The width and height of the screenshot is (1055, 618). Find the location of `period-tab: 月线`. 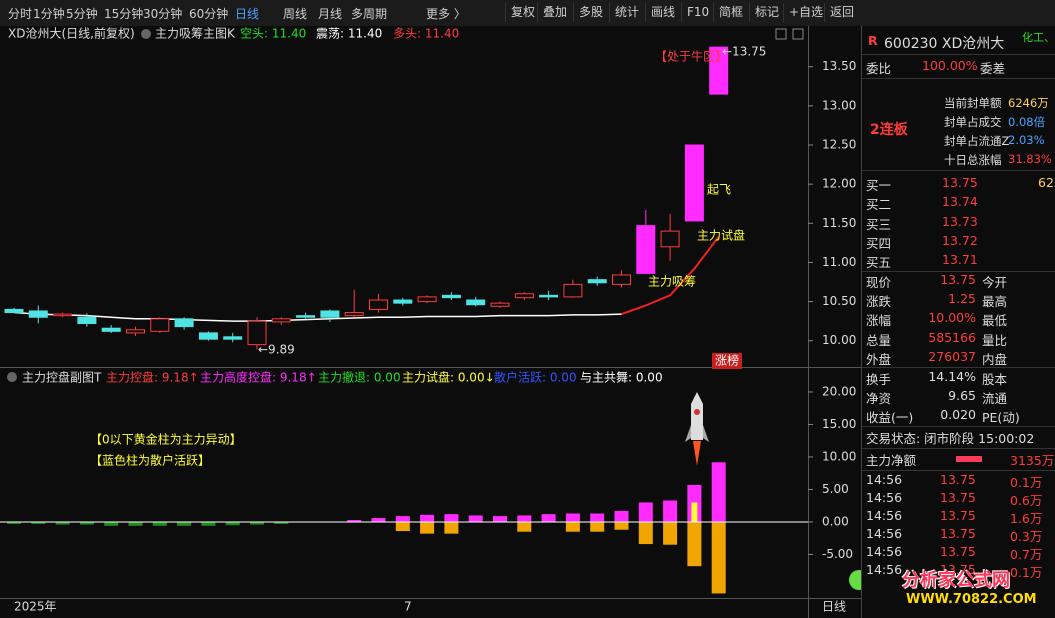

period-tab: 月线 is located at coordinates (330, 14).